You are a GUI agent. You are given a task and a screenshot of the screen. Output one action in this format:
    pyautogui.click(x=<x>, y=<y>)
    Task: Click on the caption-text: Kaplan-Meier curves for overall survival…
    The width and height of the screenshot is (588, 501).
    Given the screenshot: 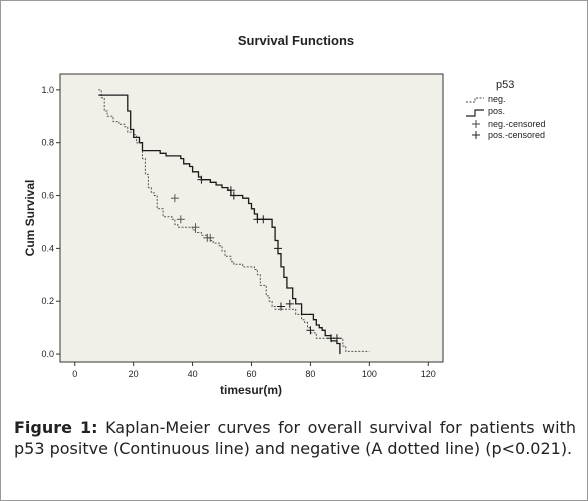 What is the action you would take?
    pyautogui.click(x=295, y=438)
    